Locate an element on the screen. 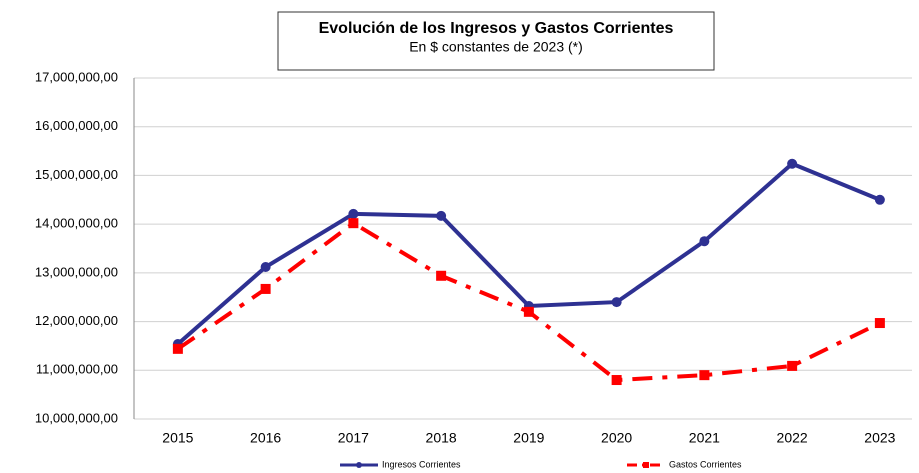  y-tick-label: 14,000,000,00 is located at coordinates (76, 223).